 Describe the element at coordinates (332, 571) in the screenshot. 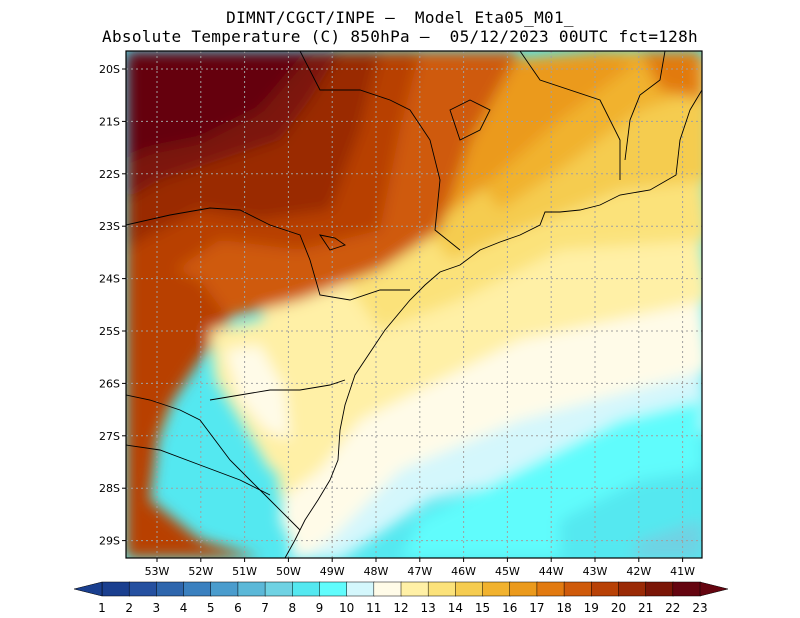

I see `longitude-label: 49W` at that location.